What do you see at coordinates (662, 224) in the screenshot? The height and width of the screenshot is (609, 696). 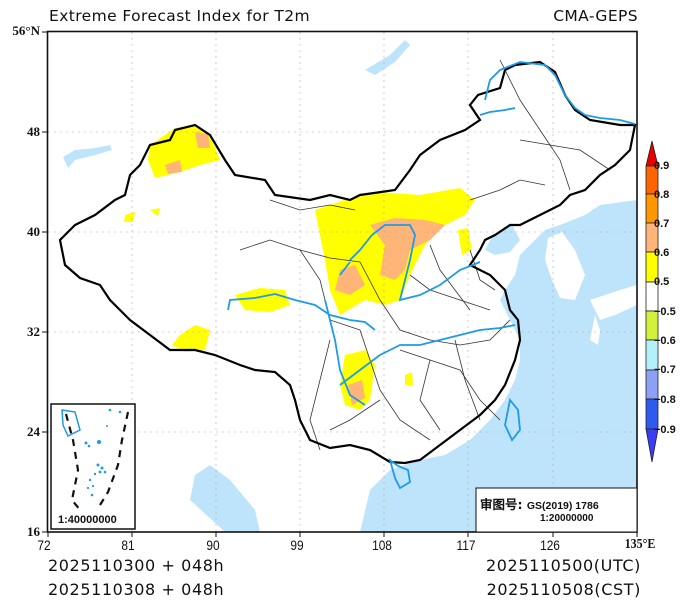 I see `colorbar-label: 0.7` at bounding box center [662, 224].